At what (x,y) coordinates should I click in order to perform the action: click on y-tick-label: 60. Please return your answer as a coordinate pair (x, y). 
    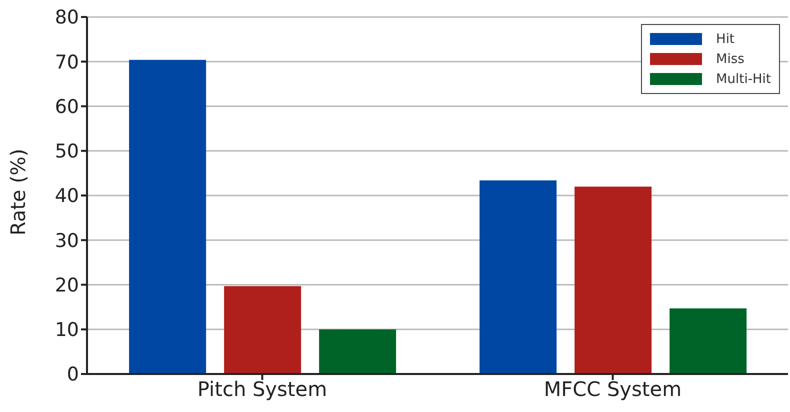
    Looking at the image, I should click on (66, 107).